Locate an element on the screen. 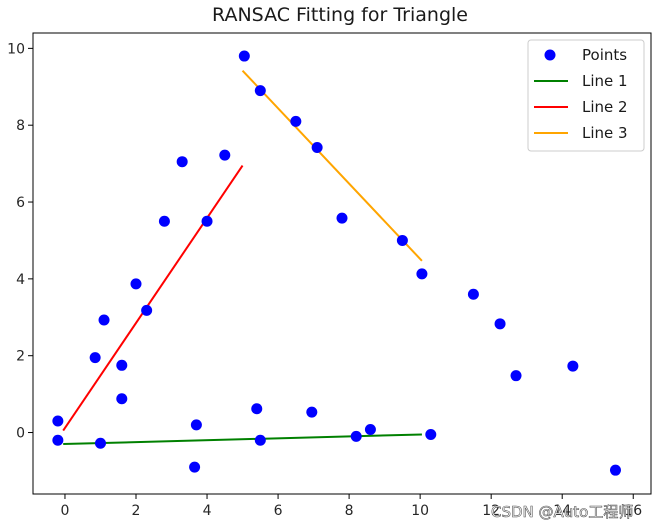  x-tick-label: 4 is located at coordinates (207, 511).